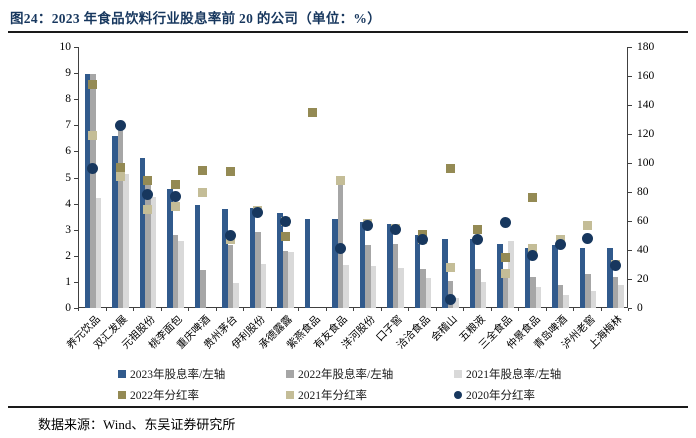 This screenshot has width=696, height=438. Describe the element at coordinates (68, 99) in the screenshot. I see `left-axis-tick-label: 8` at that location.